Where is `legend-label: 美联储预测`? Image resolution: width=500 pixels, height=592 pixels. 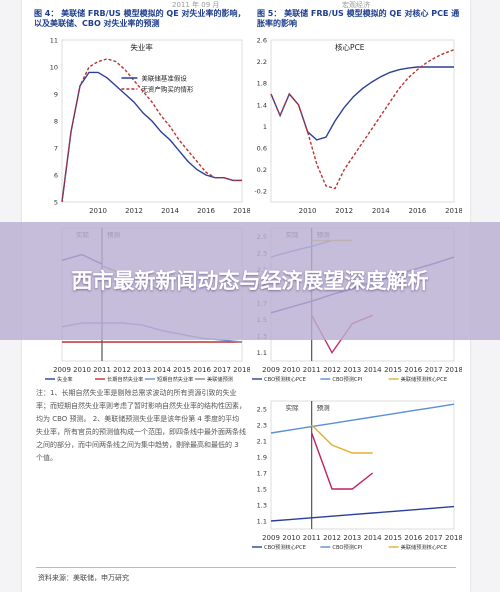 legend-label: 美联储预测 is located at coordinates (220, 379).